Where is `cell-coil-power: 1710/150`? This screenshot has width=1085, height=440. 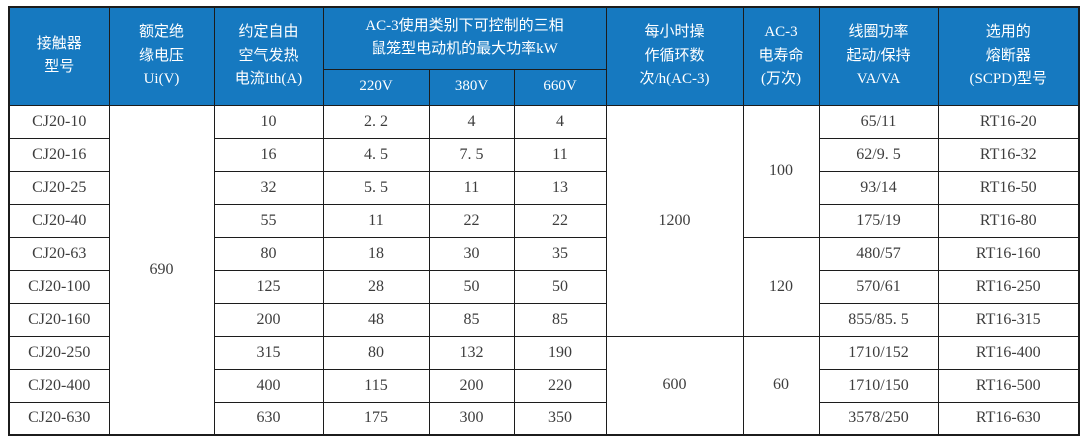 cell-coil-power: 1710/150 is located at coordinates (878, 385).